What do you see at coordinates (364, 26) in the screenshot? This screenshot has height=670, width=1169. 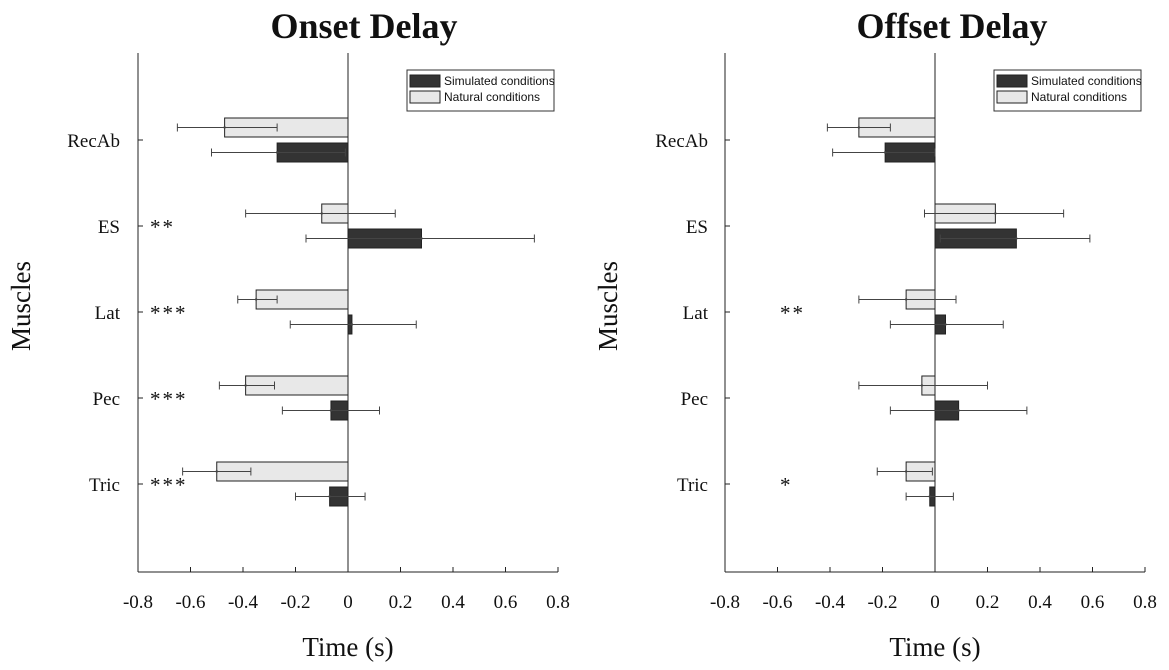 I see `chart-title: Onset Delay` at bounding box center [364, 26].